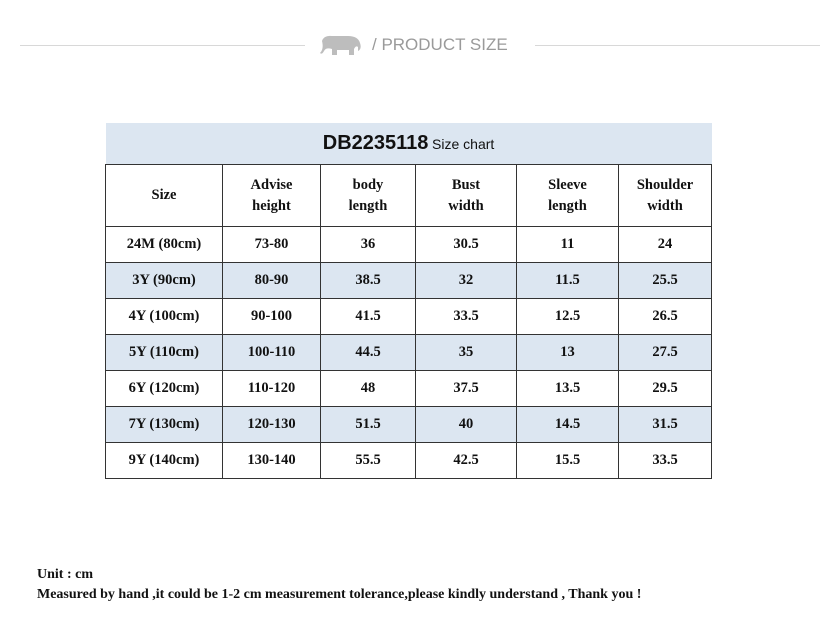 Image resolution: width=828 pixels, height=624 pixels. I want to click on header-line: Size, so click(164, 195).